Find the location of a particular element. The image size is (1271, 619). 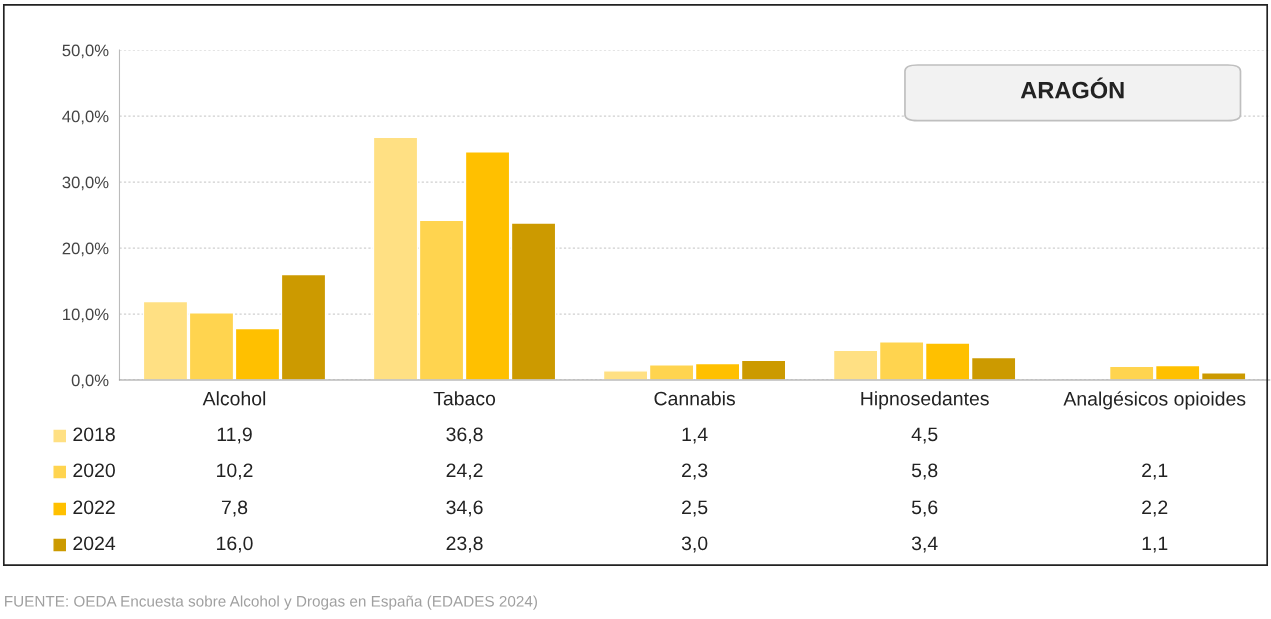

x-tick-label: Tabaco is located at coordinates (464, 398).